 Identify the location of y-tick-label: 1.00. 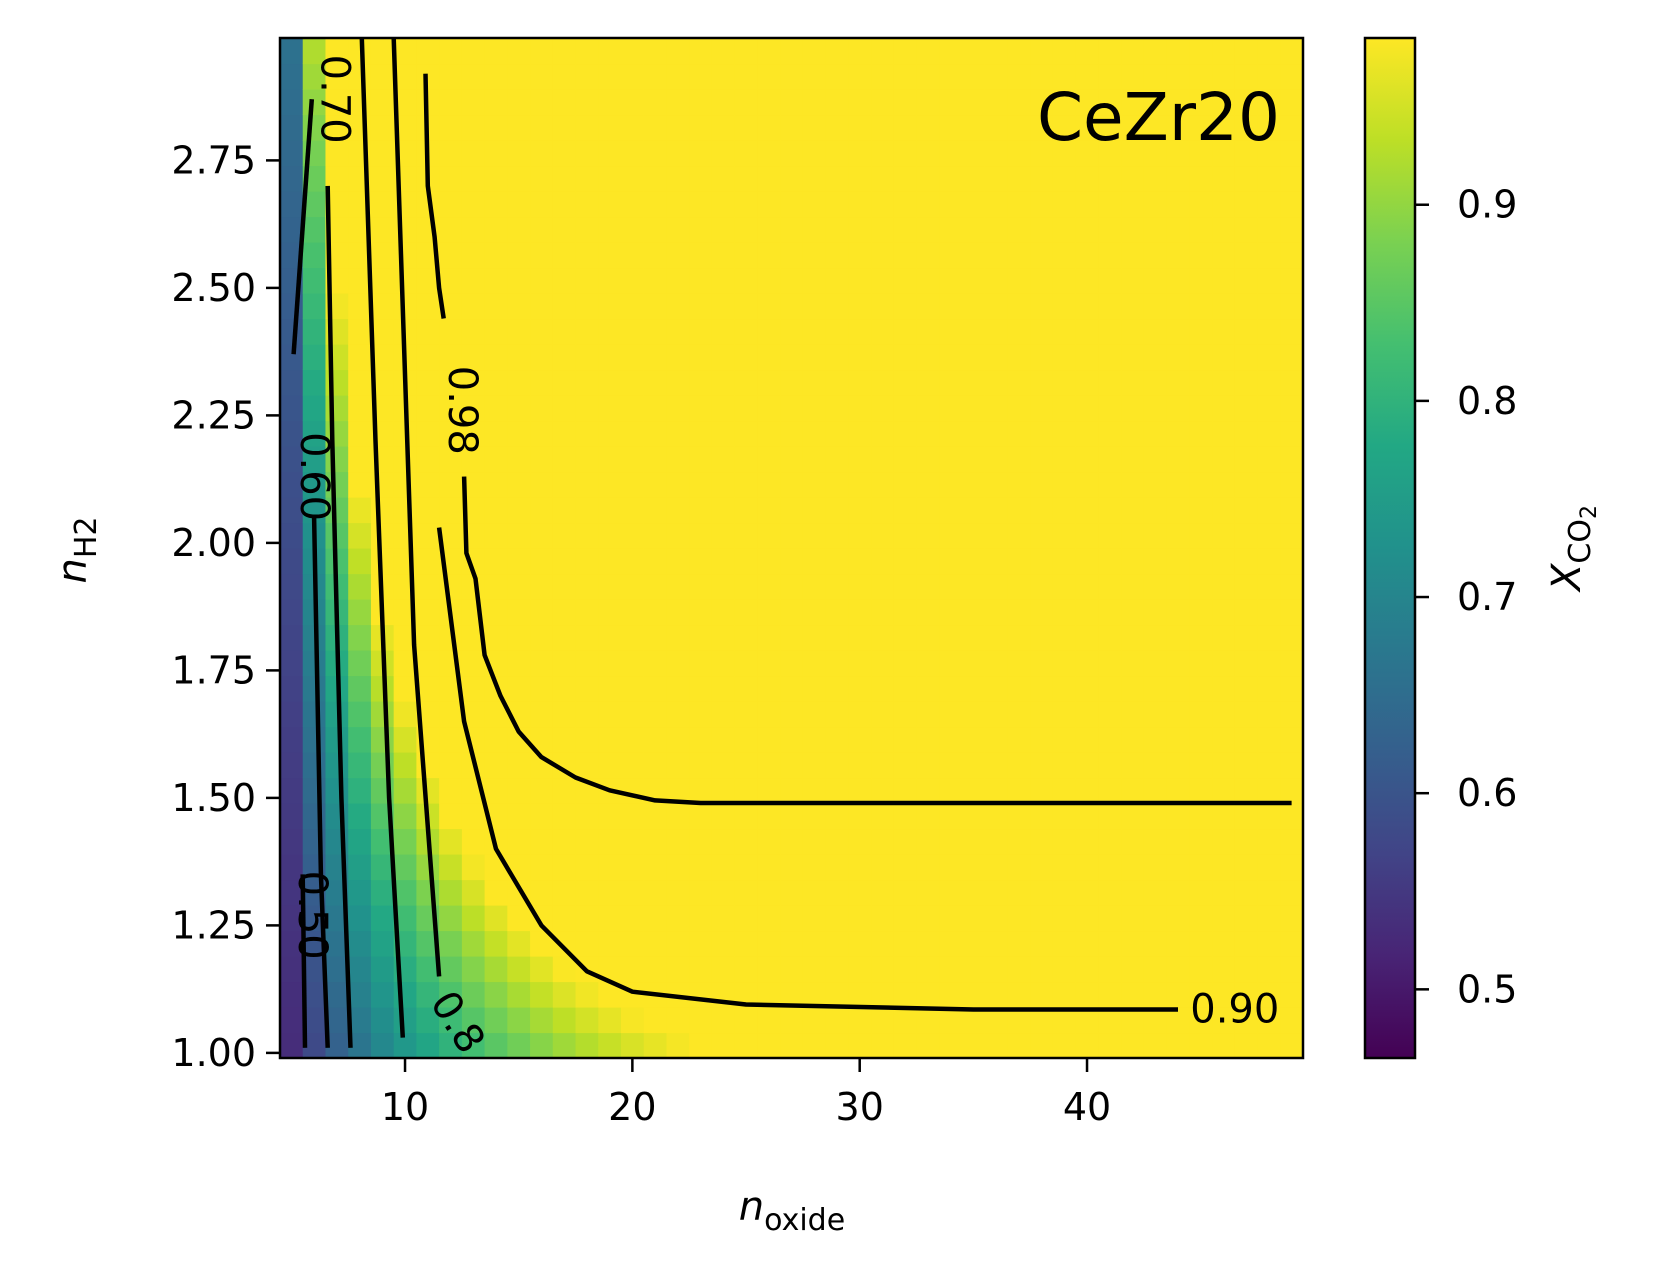
(213, 1053).